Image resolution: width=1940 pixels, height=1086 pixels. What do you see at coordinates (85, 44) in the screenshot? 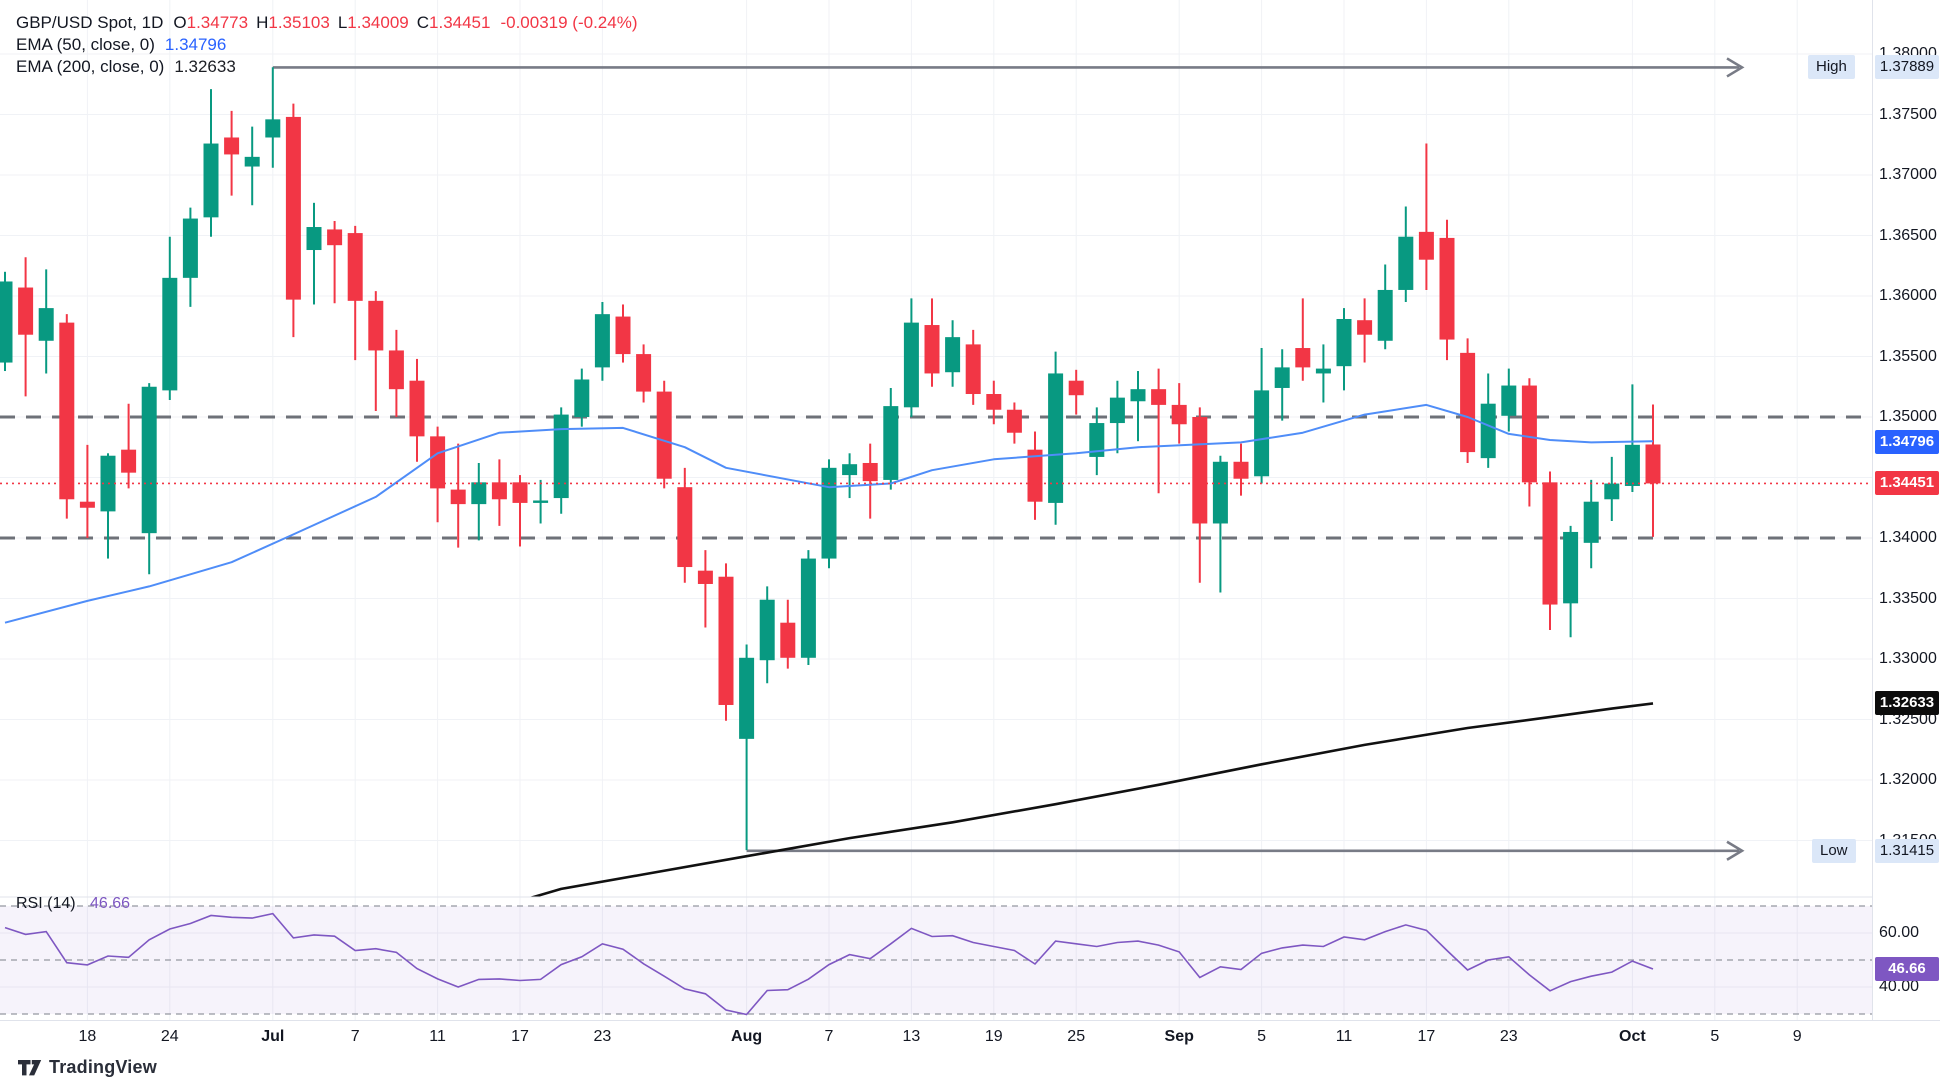
I see `ema50-label: EMA (50, close, 0)` at bounding box center [85, 44].